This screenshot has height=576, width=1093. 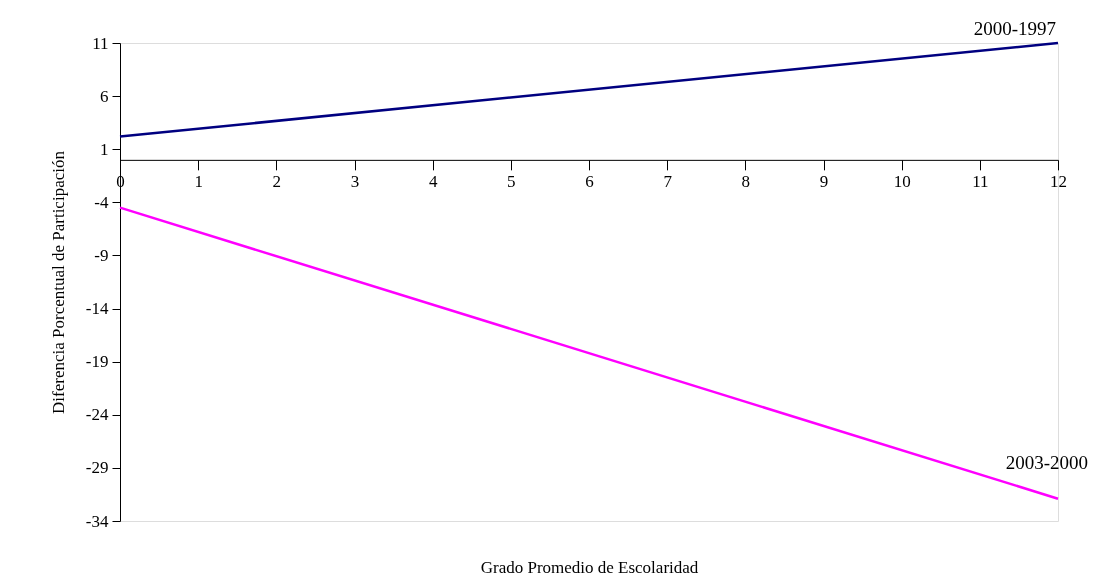 I want to click on y-tick-label: -29, so click(x=97, y=468).